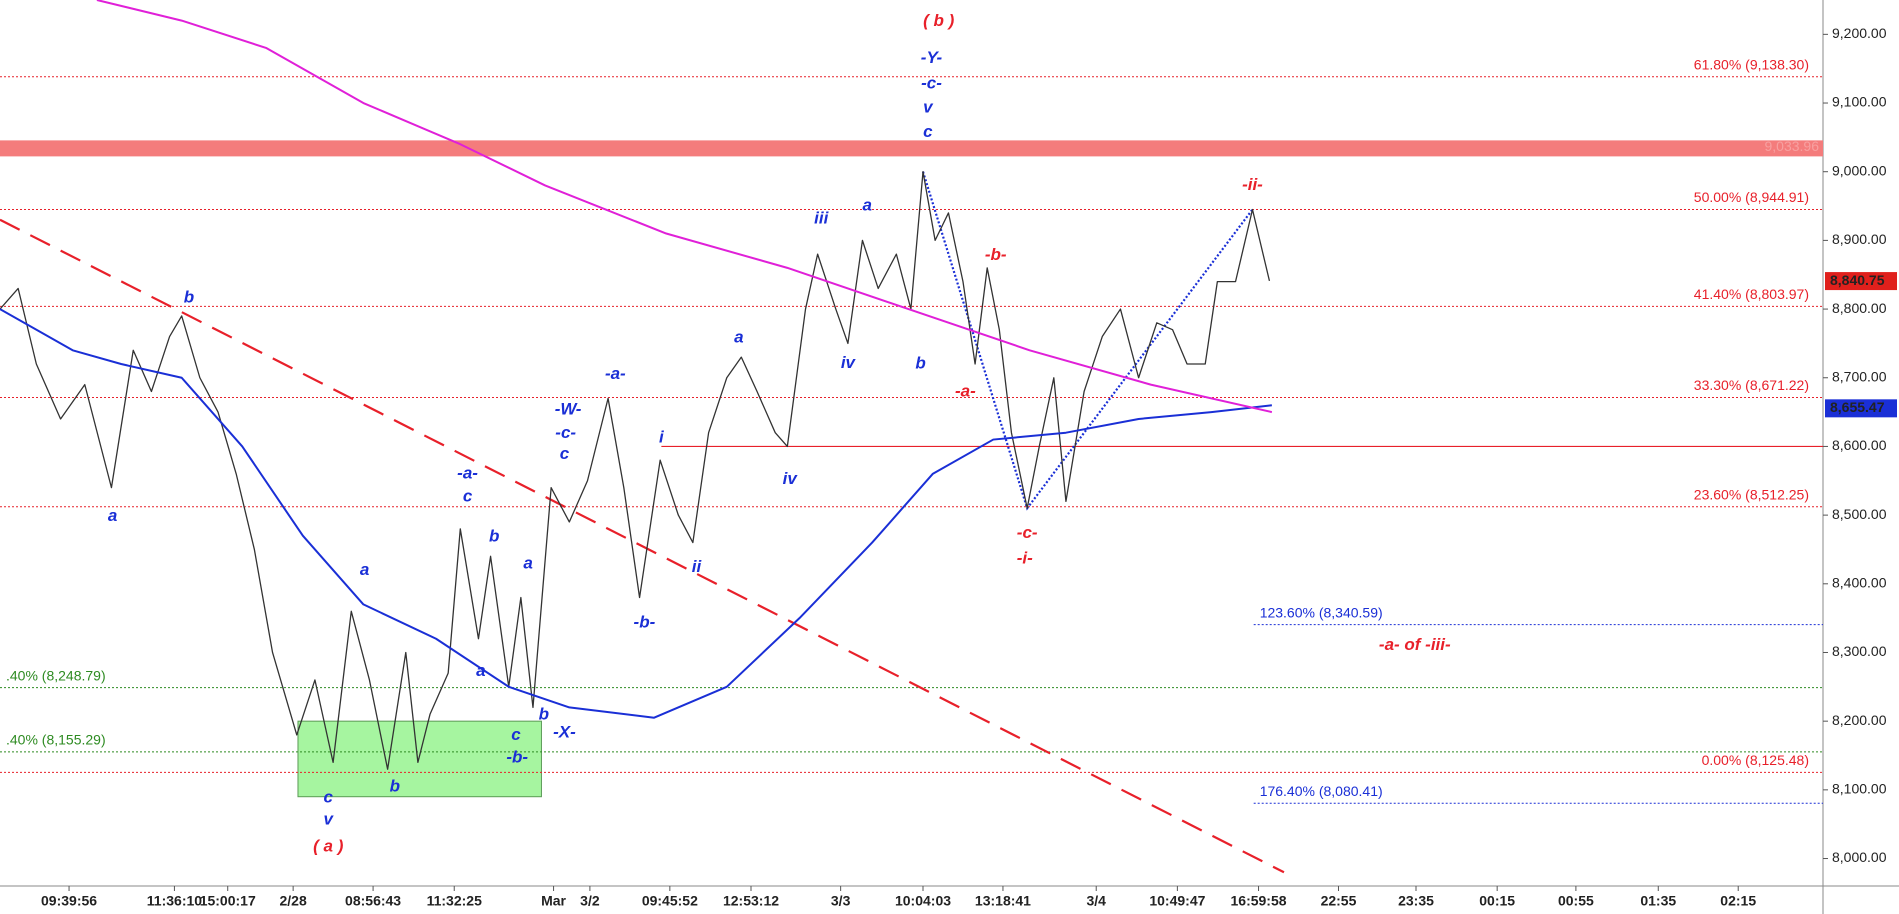  I want to click on y-tick-label: 8,600.00, so click(1859, 445).